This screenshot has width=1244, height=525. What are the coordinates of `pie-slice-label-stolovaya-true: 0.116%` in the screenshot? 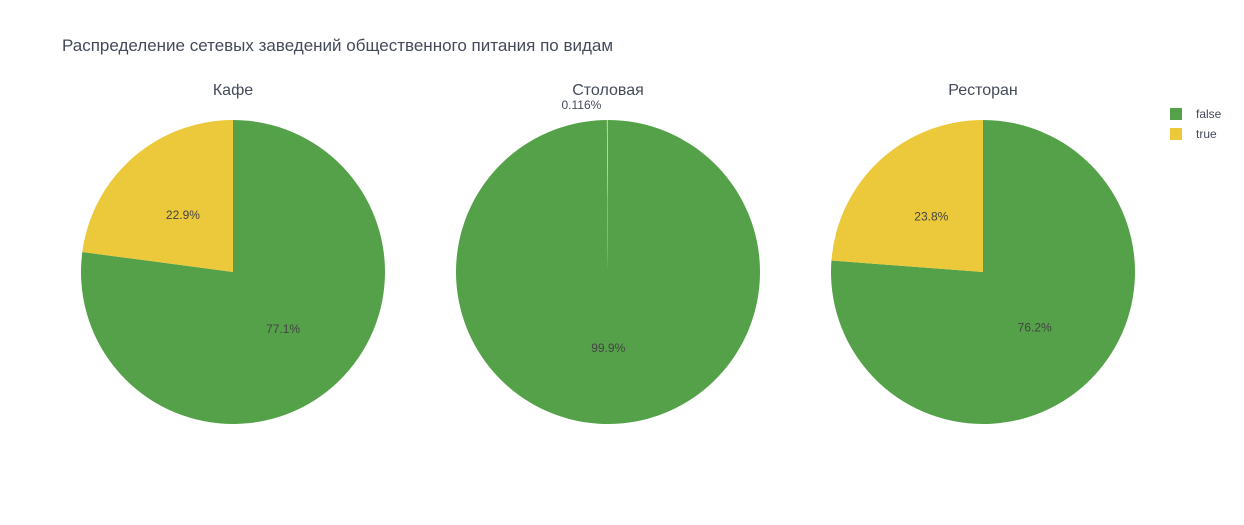 It's located at (582, 105).